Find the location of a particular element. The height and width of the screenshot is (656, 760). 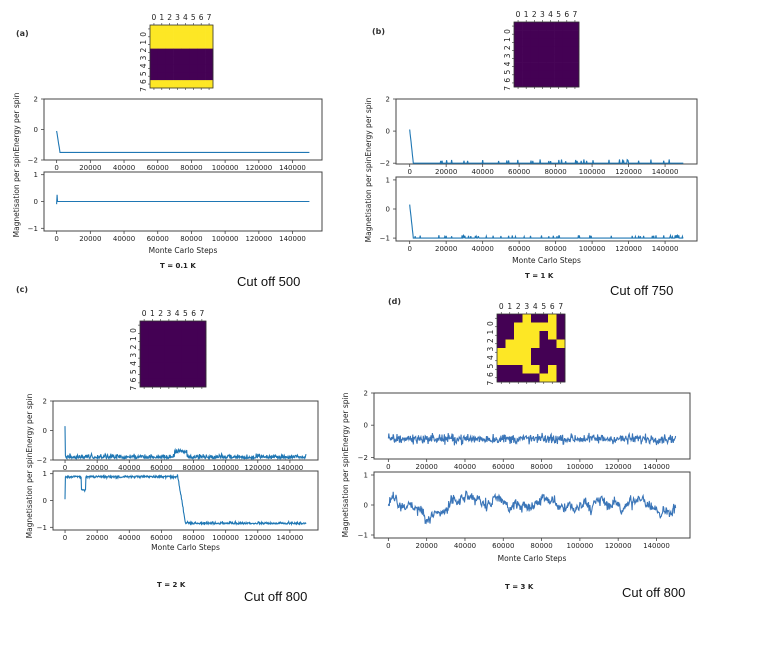

panel-d-heatmap-frame is located at coordinates (531, 348).